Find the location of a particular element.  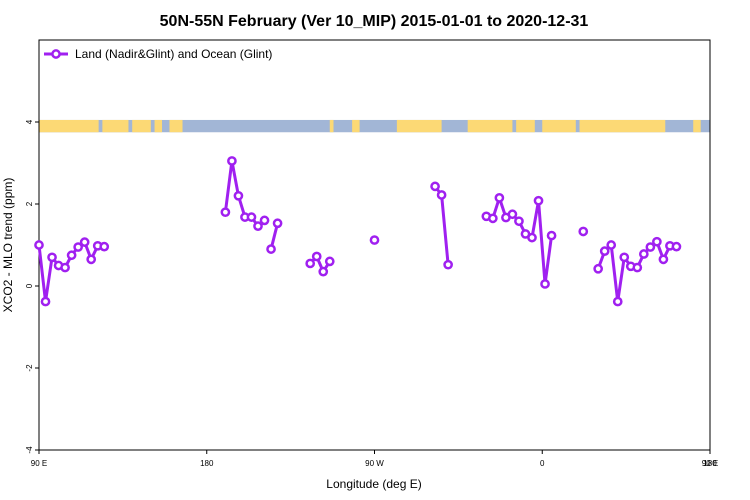

y-tick-label: 0 is located at coordinates (29, 285).